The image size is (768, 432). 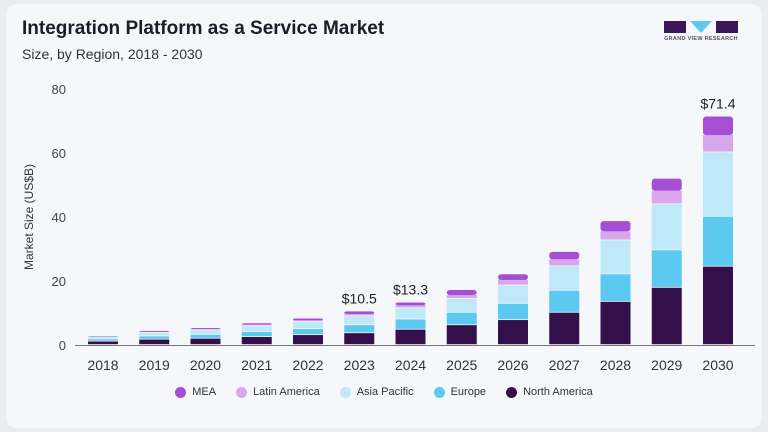 I want to click on bar-stack-2022, so click(x=308, y=331).